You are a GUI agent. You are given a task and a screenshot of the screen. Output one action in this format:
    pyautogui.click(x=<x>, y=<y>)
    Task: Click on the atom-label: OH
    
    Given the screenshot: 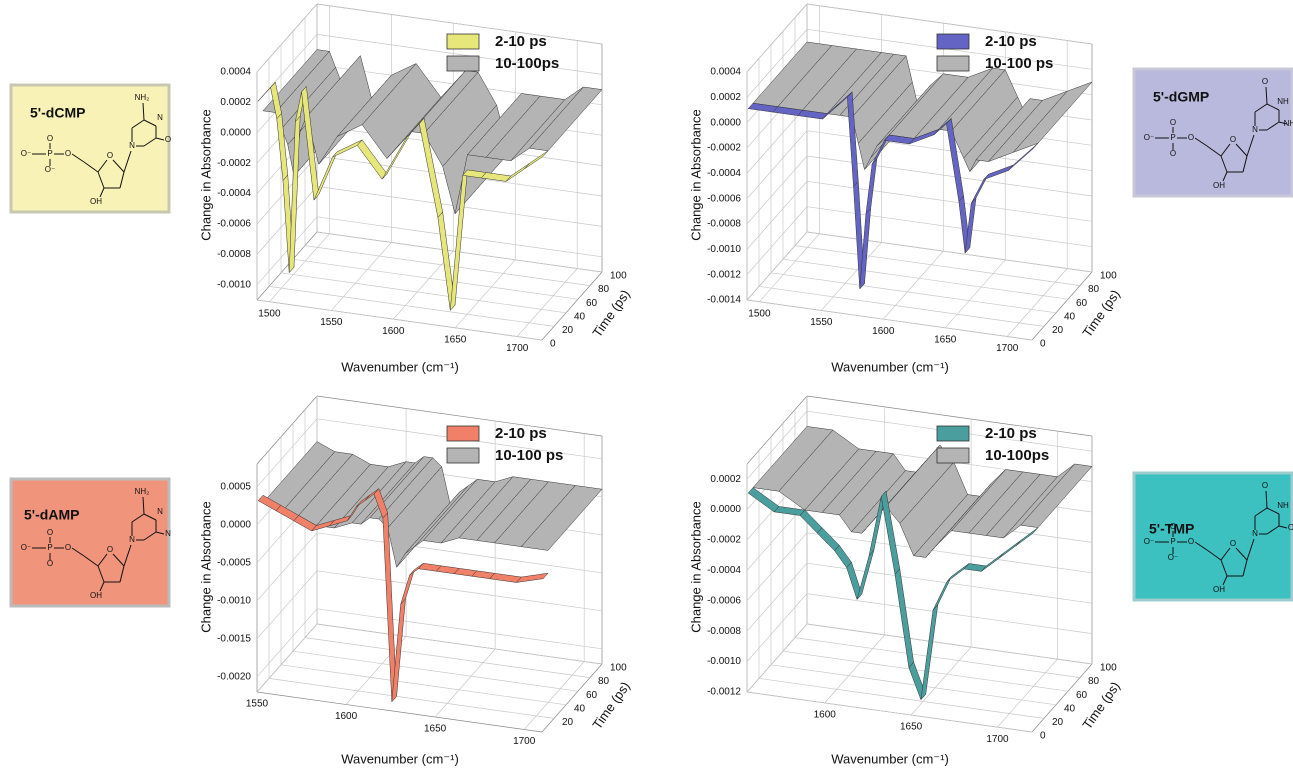 What is the action you would take?
    pyautogui.click(x=96, y=595)
    